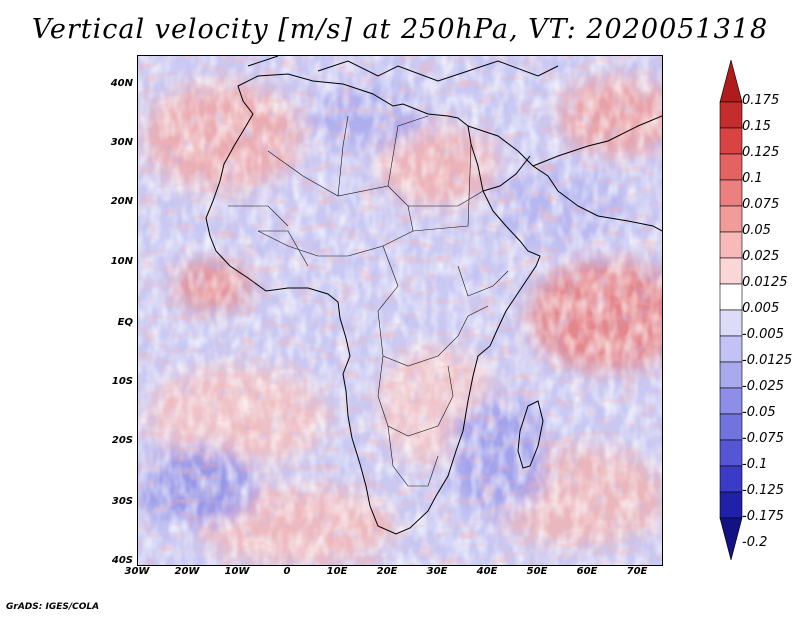 The image size is (800, 618). I want to click on grads-credit: GrADS: IGES/COLA, so click(53, 607).